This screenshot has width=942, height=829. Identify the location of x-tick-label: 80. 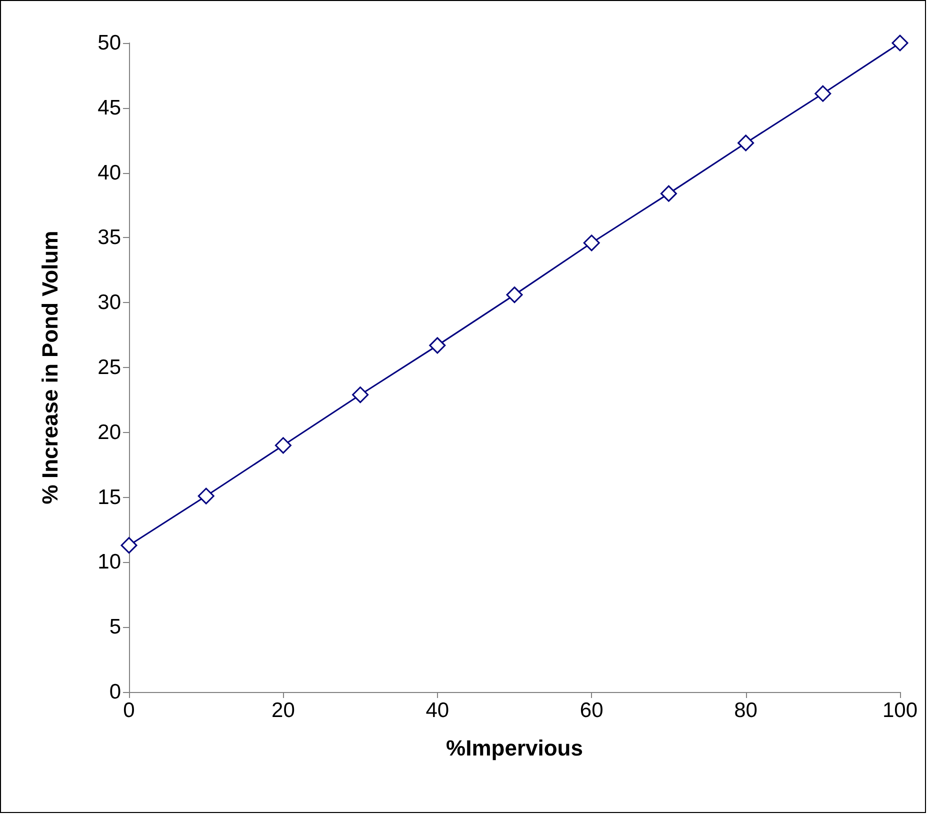
(746, 710).